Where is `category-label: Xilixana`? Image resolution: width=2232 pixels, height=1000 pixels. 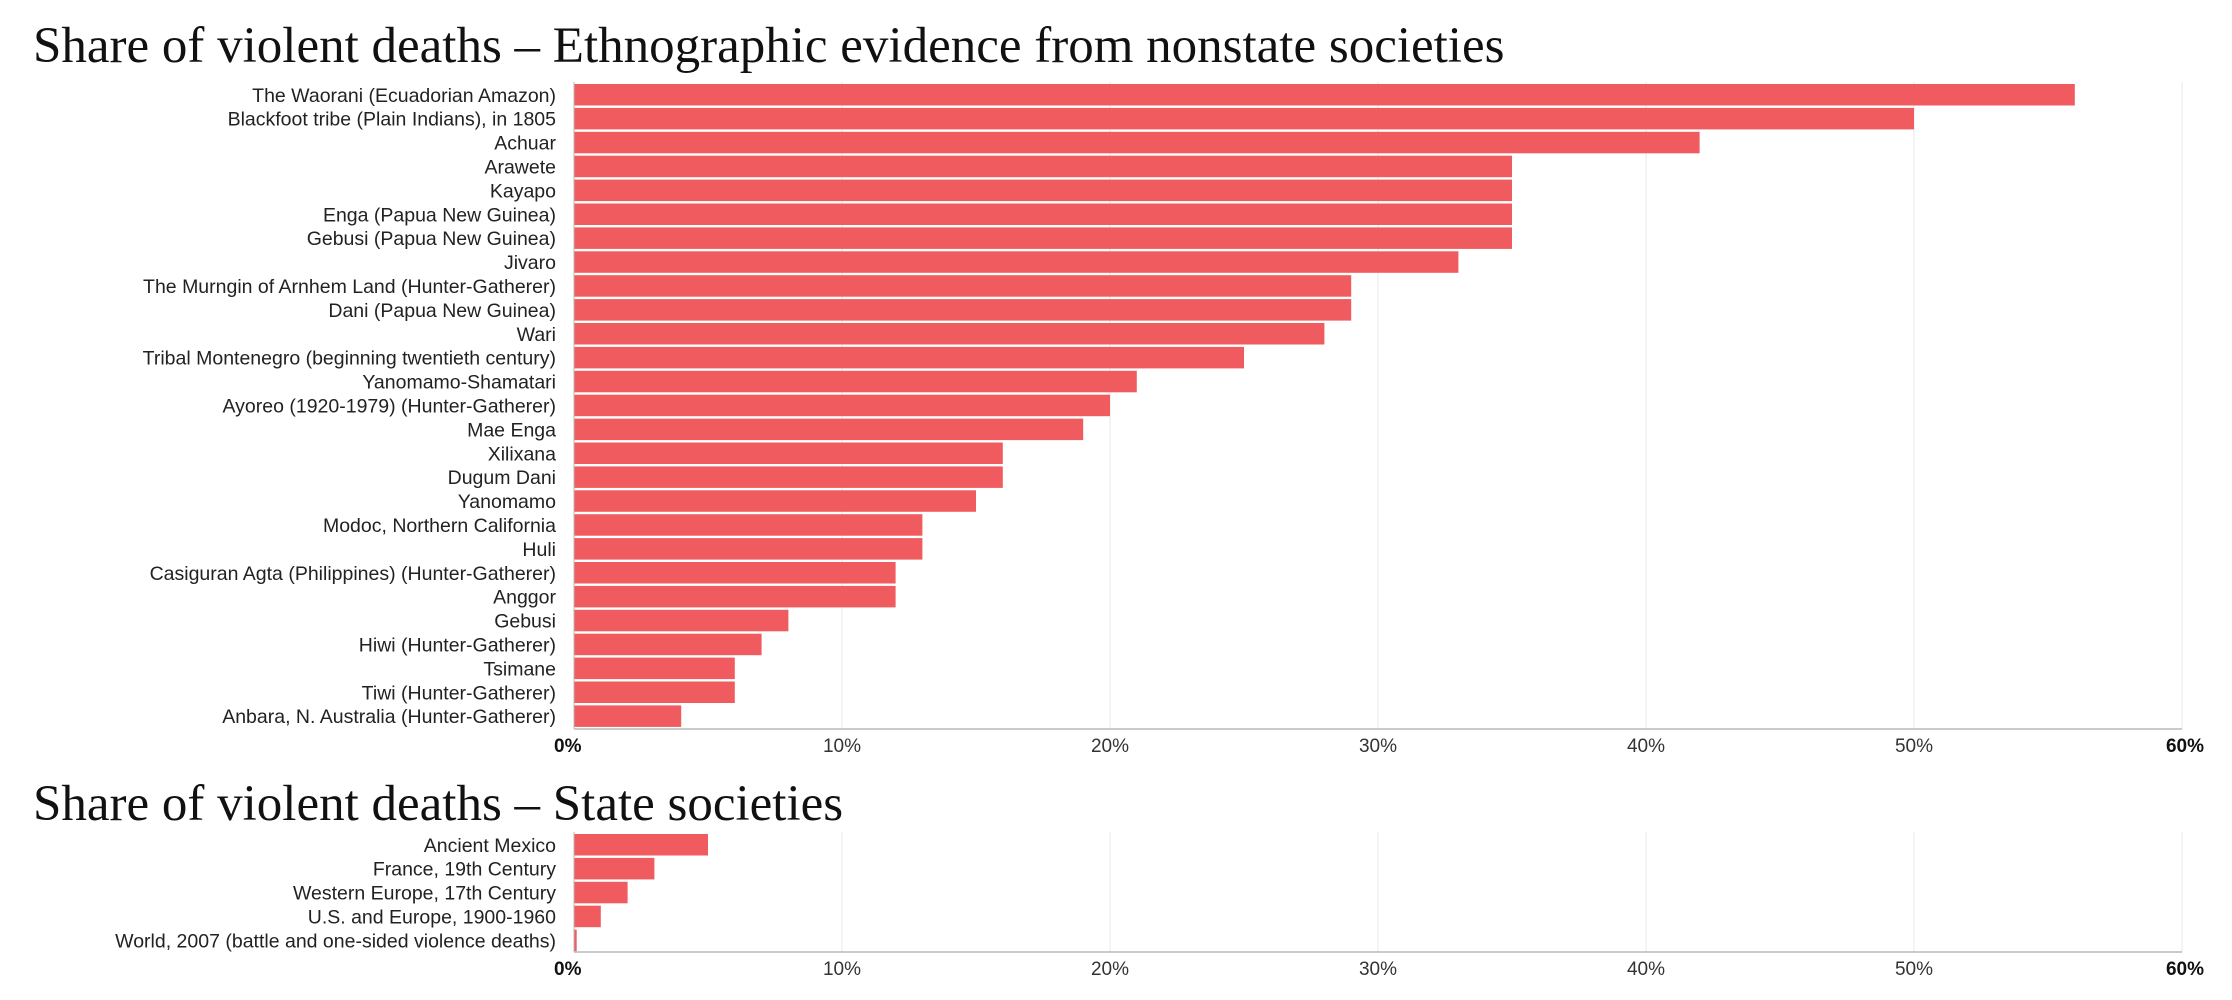
category-label: Xilixana is located at coordinates (522, 454).